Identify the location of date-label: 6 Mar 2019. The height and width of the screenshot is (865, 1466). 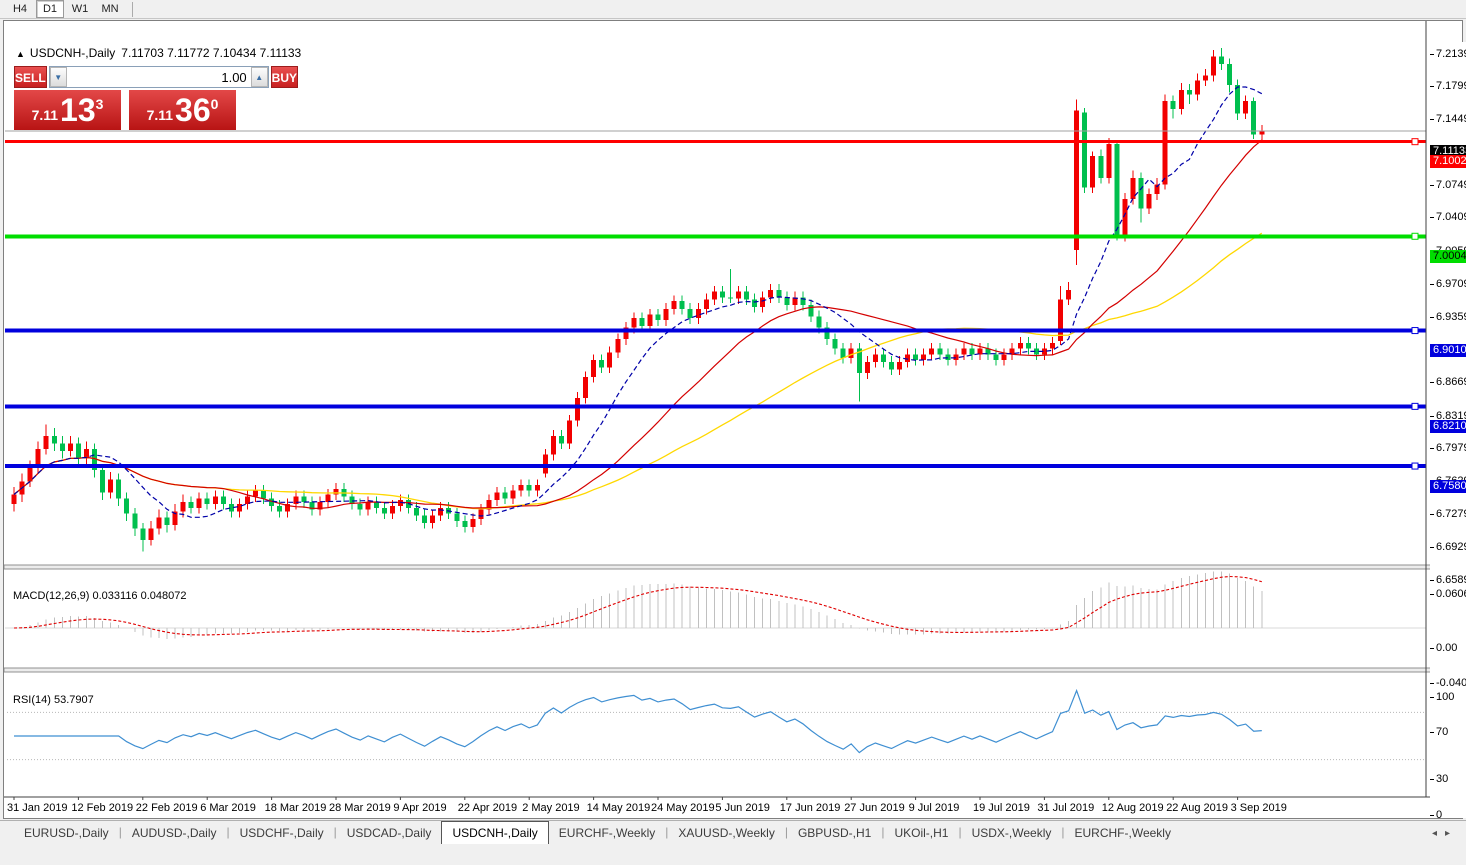
(228, 808).